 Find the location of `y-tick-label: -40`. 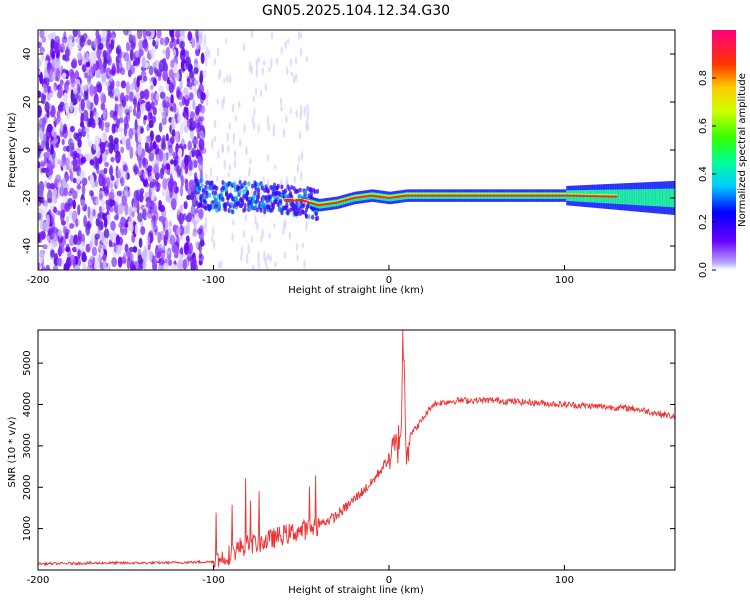

y-tick-label: -40 is located at coordinates (27, 246).